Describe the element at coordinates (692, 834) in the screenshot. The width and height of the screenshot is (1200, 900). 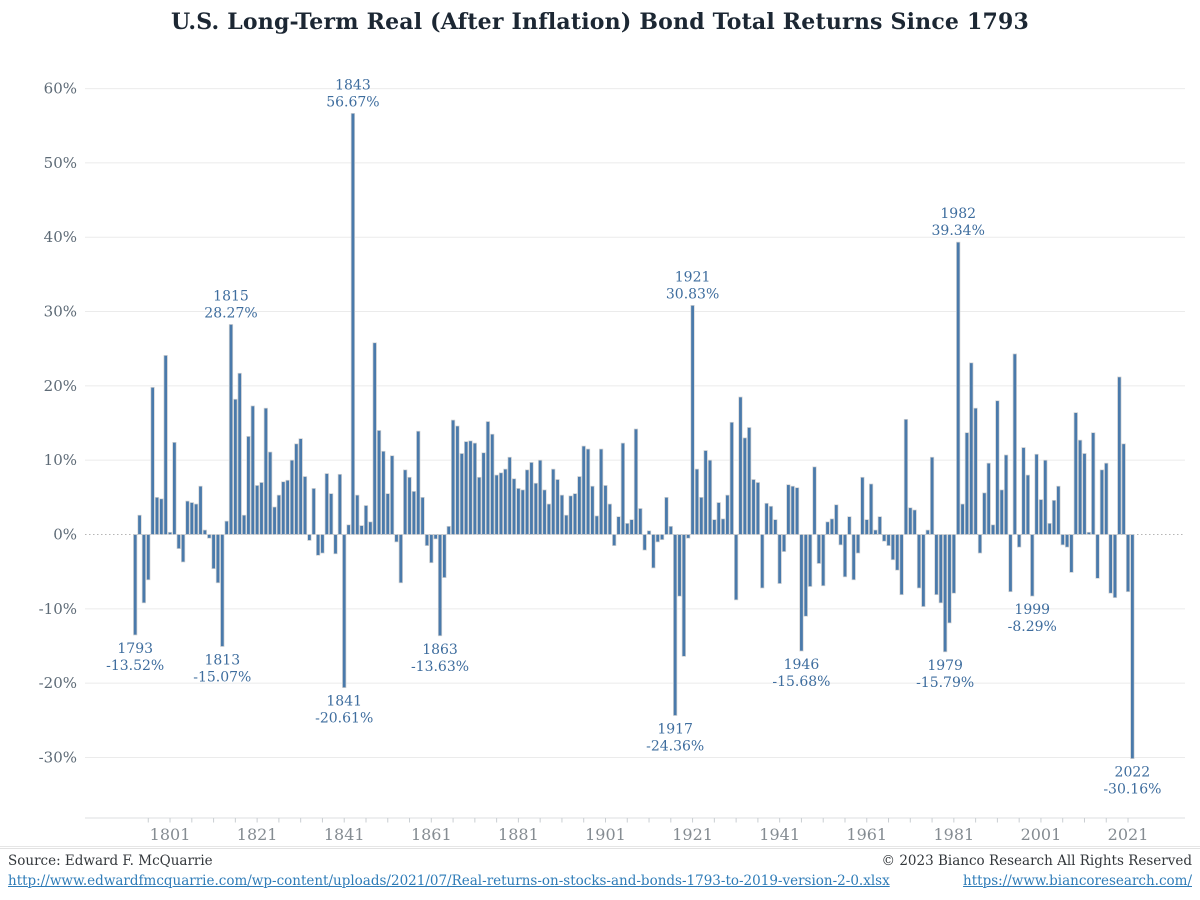
I see `x-tick-label: 1921` at that location.